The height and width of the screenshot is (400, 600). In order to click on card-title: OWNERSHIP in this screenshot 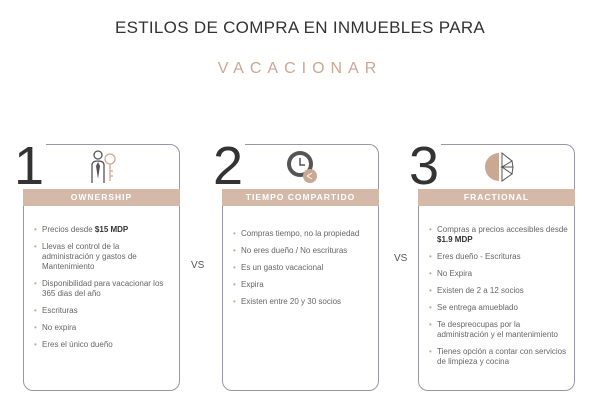, I will do `click(101, 197)`.